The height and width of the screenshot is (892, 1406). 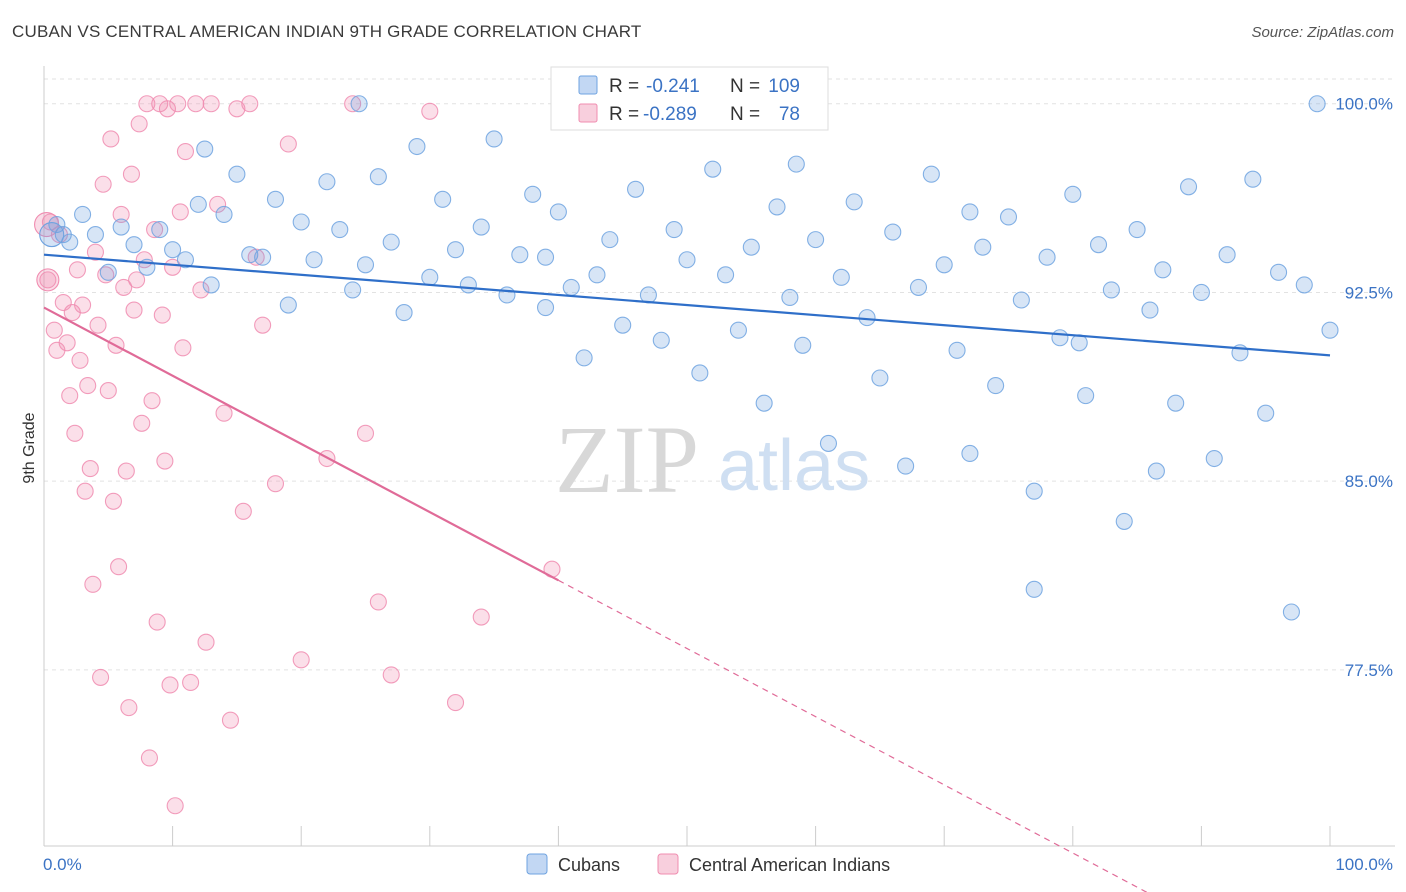 I want to click on legend-r-value-2: -0.289, so click(x=670, y=114).